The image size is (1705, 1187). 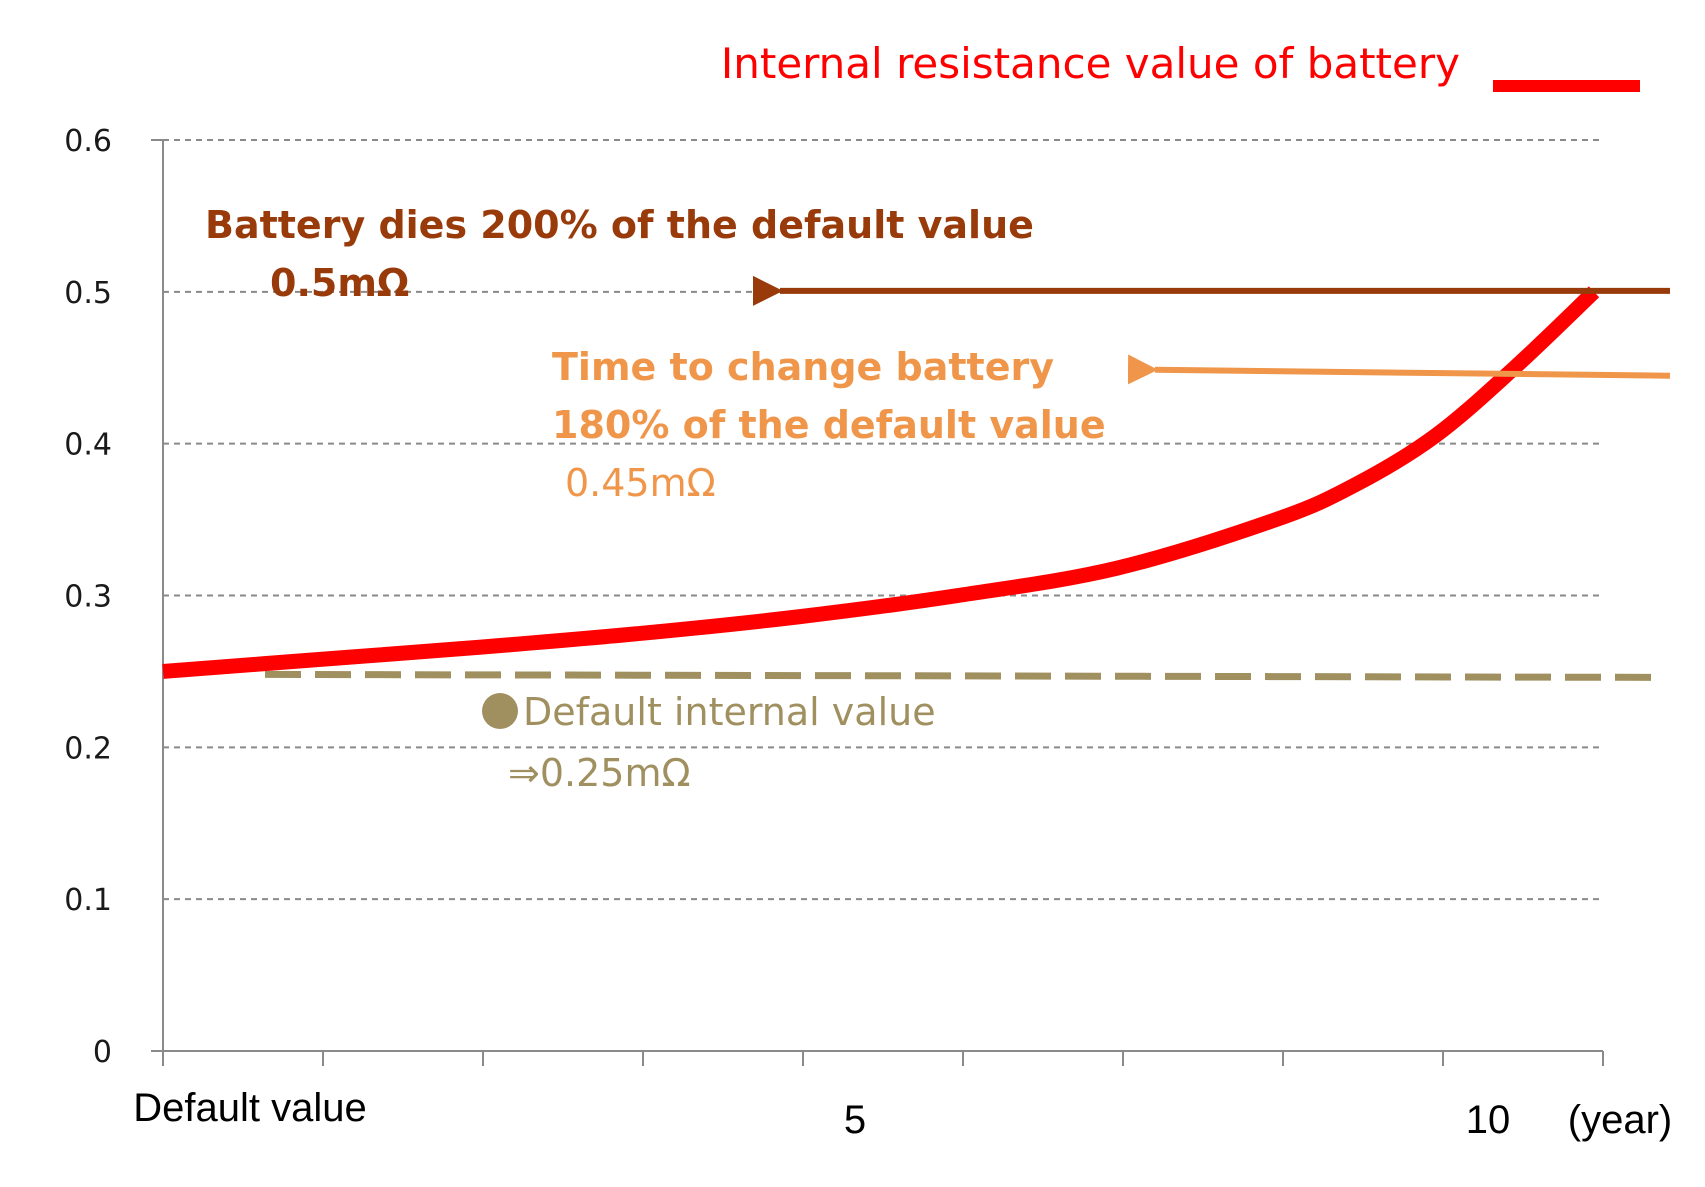 What do you see at coordinates (1566, 86) in the screenshot?
I see `legend-swatch` at bounding box center [1566, 86].